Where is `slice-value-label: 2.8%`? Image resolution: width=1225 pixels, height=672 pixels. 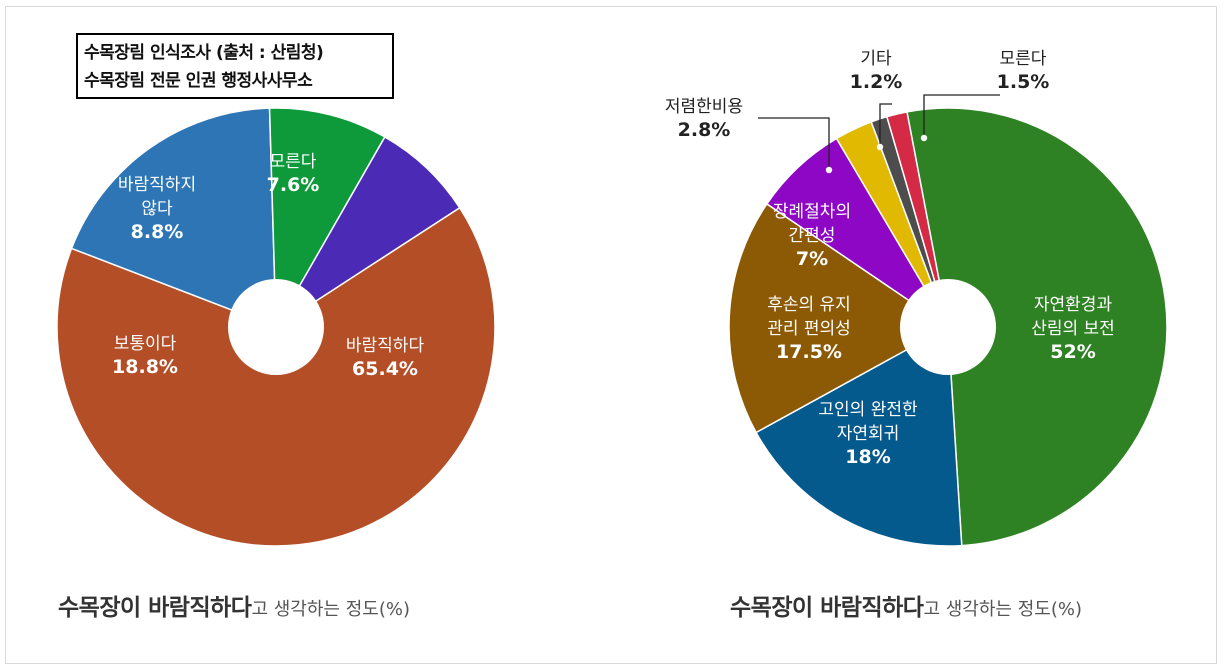
slice-value-label: 2.8% is located at coordinates (704, 130).